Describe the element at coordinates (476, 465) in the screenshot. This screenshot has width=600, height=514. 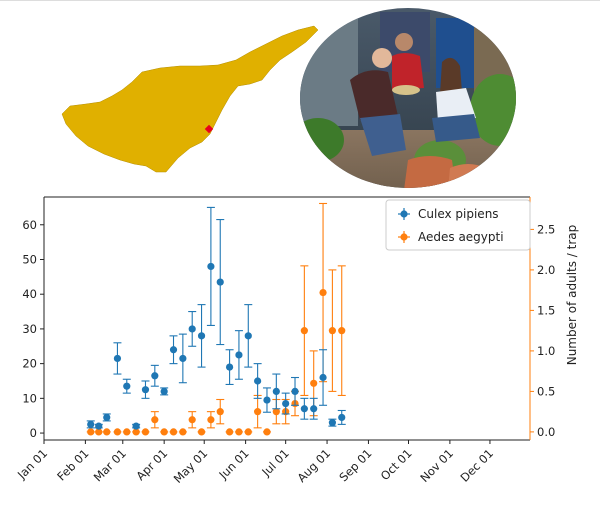
I see `x-tick-label: Dec 01` at that location.